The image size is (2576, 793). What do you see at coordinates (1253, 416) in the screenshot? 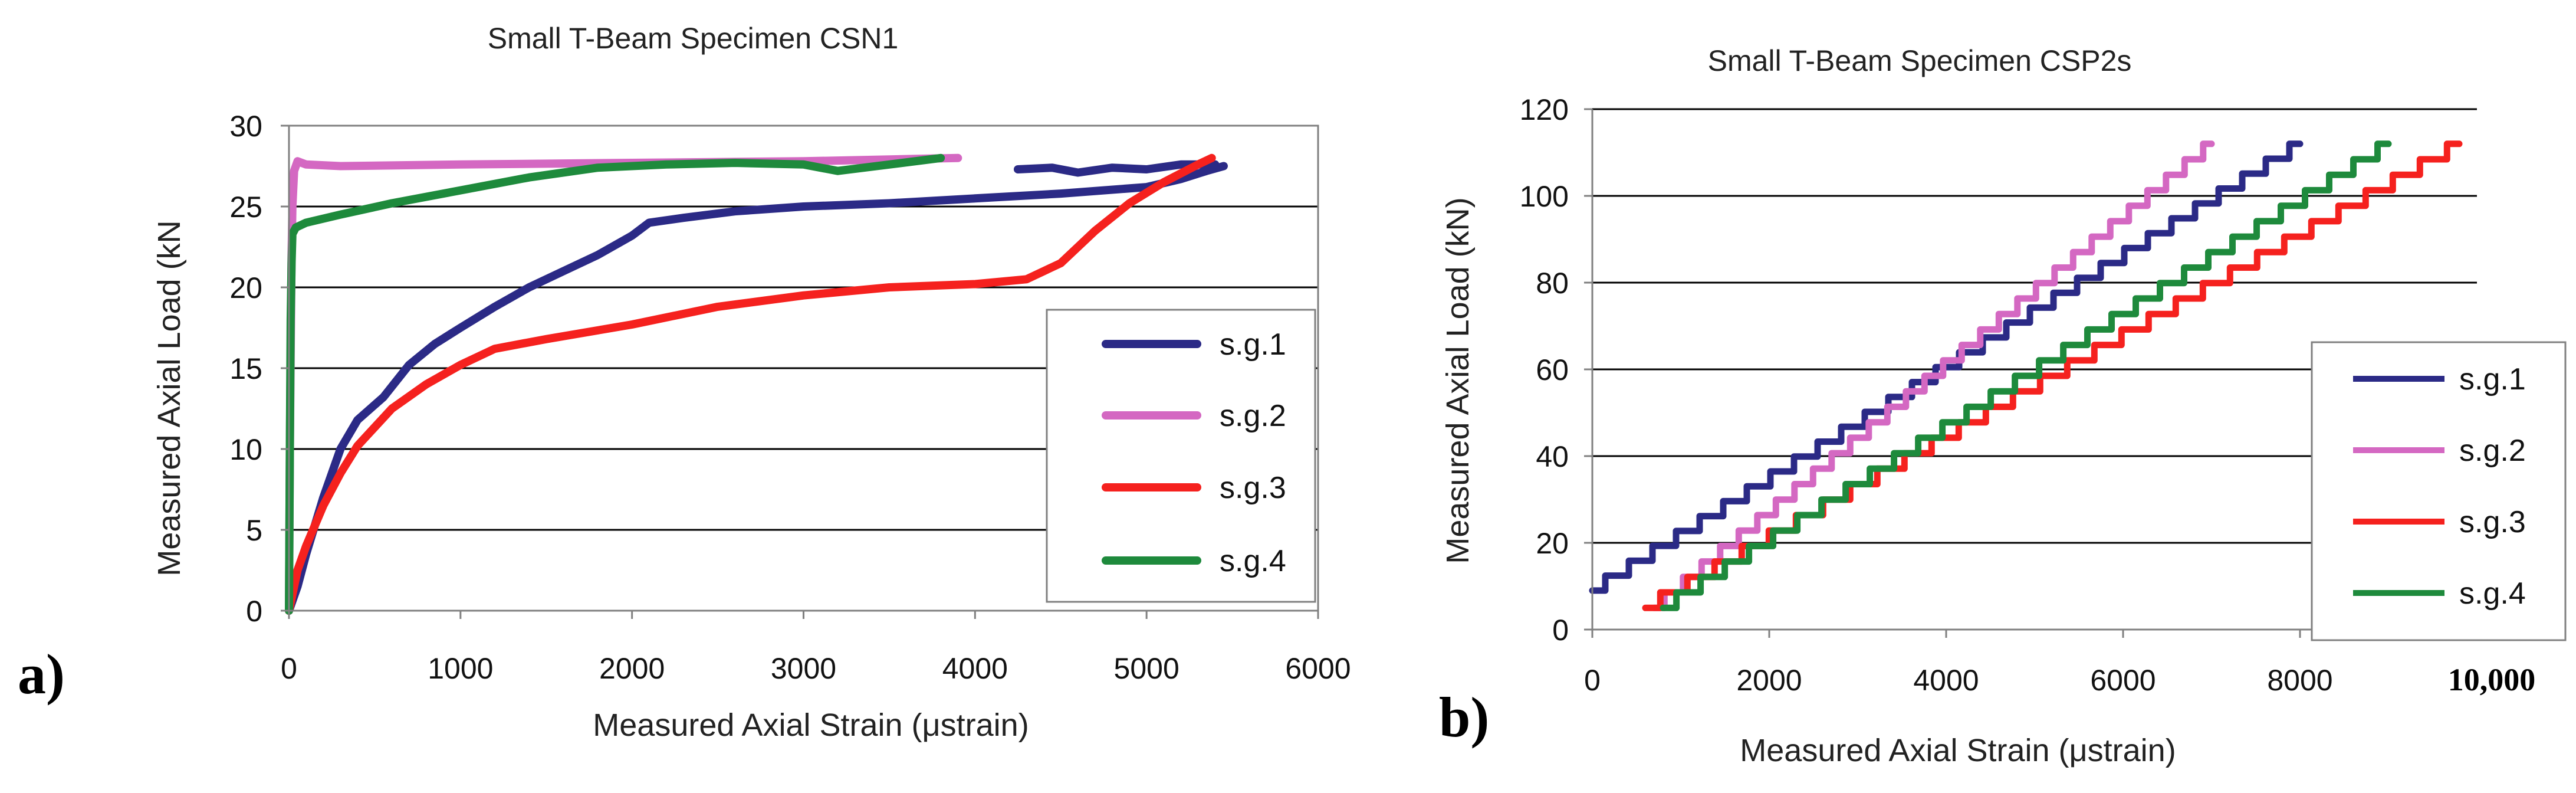
I see `panel-a-legend-label-sg2: s.g.2` at bounding box center [1253, 416].